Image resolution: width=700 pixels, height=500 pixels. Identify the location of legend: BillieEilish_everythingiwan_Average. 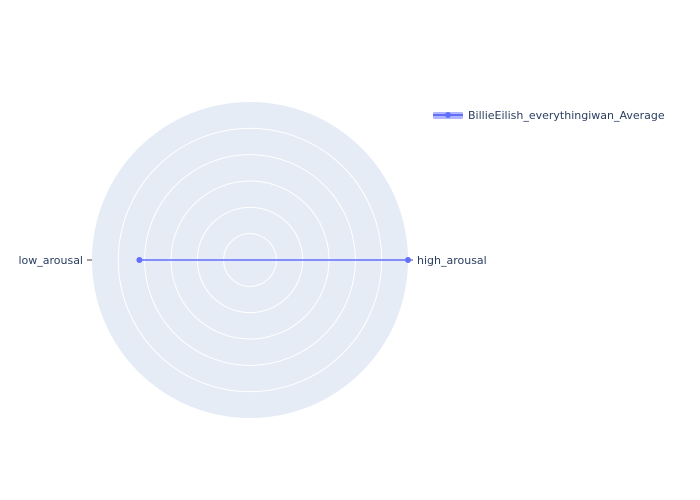
(549, 115).